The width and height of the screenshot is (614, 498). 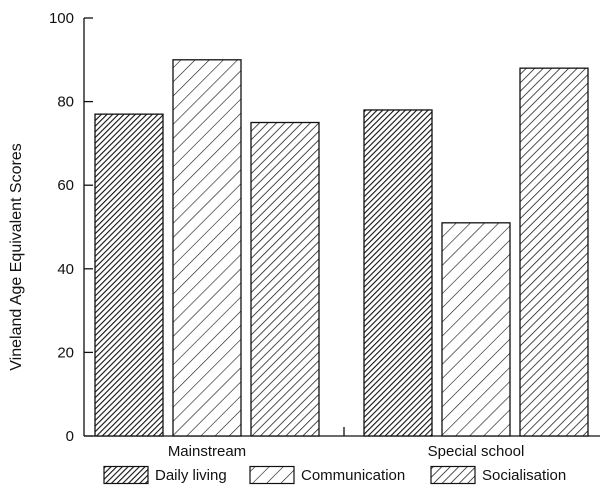 I want to click on x-category-label: Mainstream, so click(x=207, y=451).